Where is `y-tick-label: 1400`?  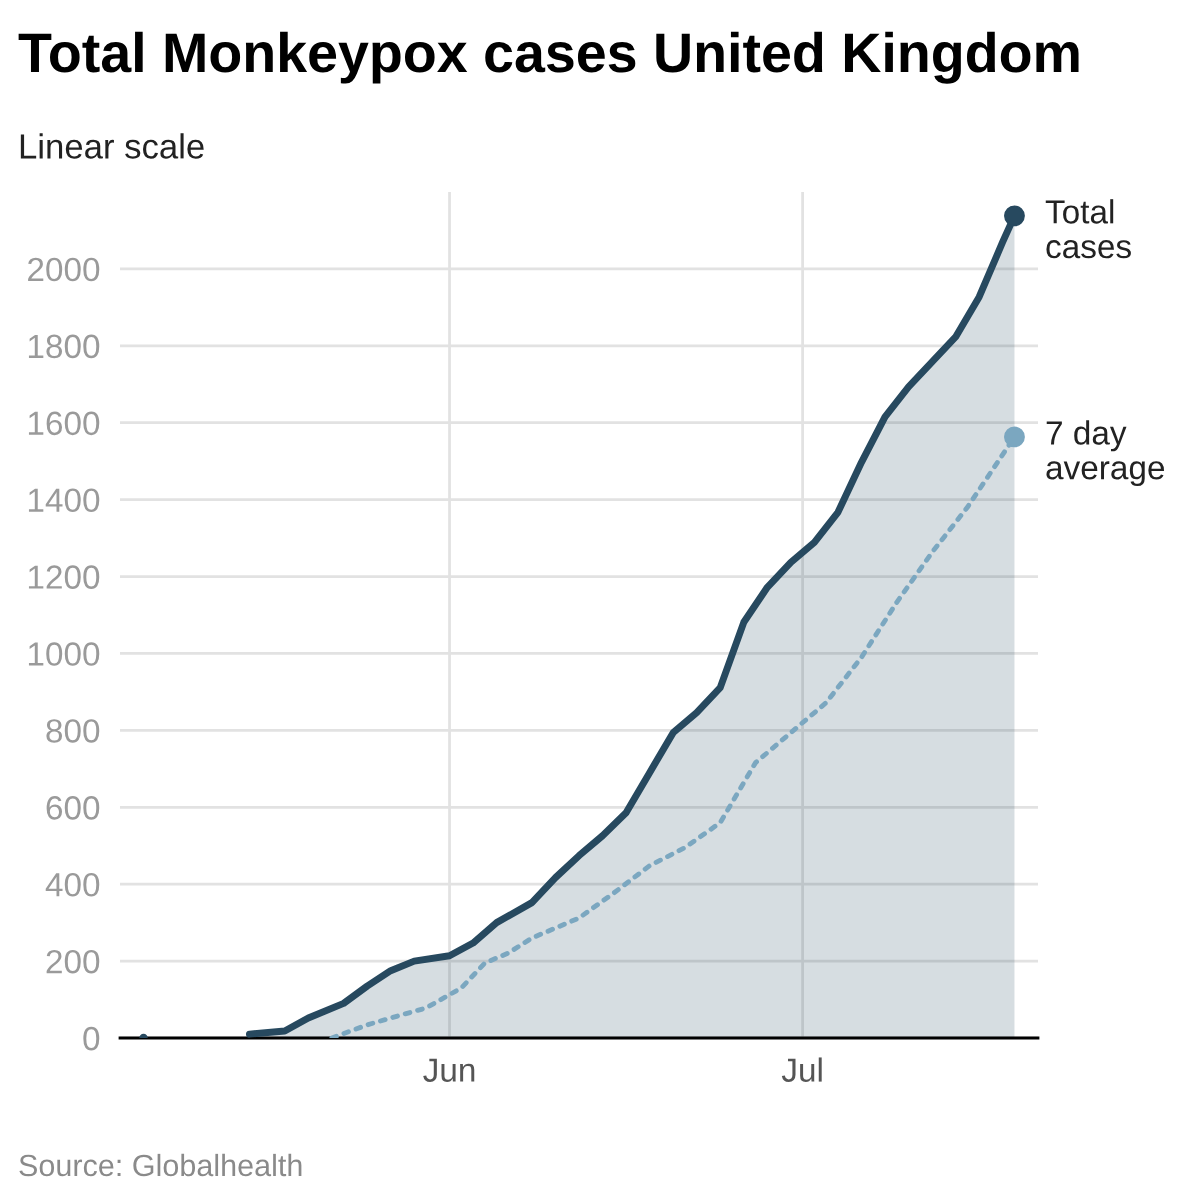 y-tick-label: 1400 is located at coordinates (64, 500).